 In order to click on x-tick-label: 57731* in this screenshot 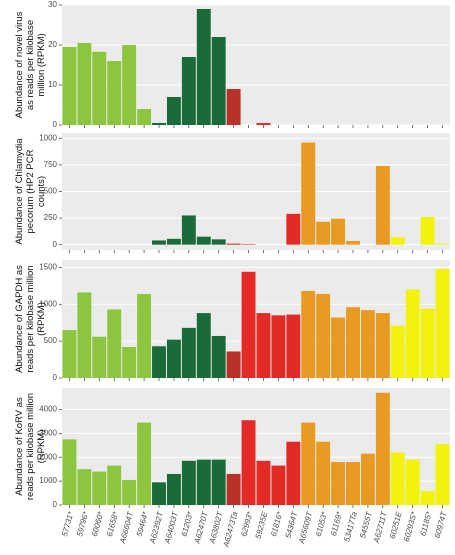, I will do `click(67, 524)`.